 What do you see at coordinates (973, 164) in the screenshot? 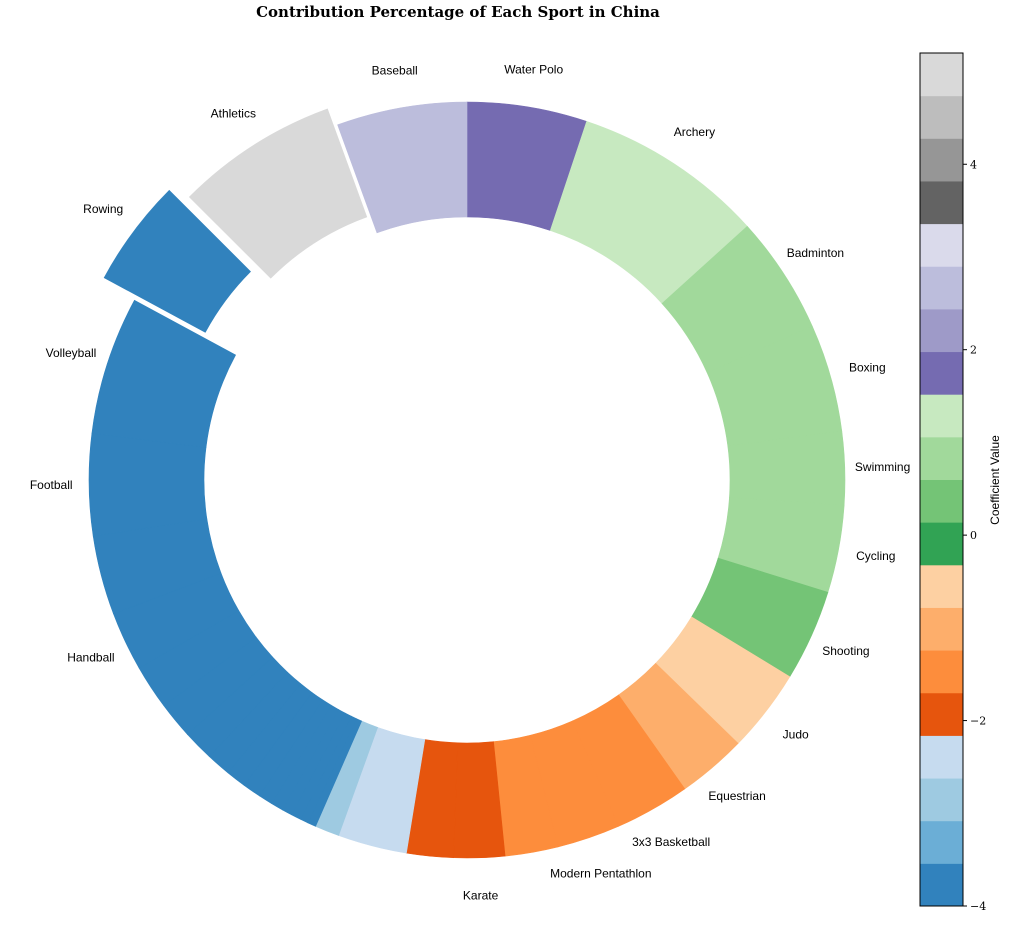
I see `colorbar-tick-label-4: 4` at bounding box center [973, 164].